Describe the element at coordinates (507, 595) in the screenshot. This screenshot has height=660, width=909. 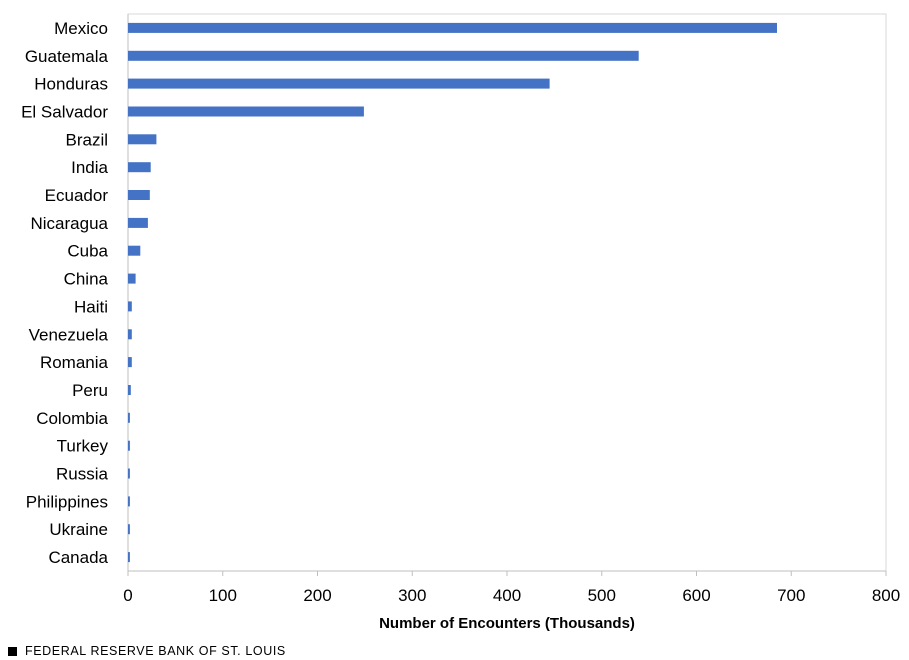
I see `x-tick-label: 400` at that location.